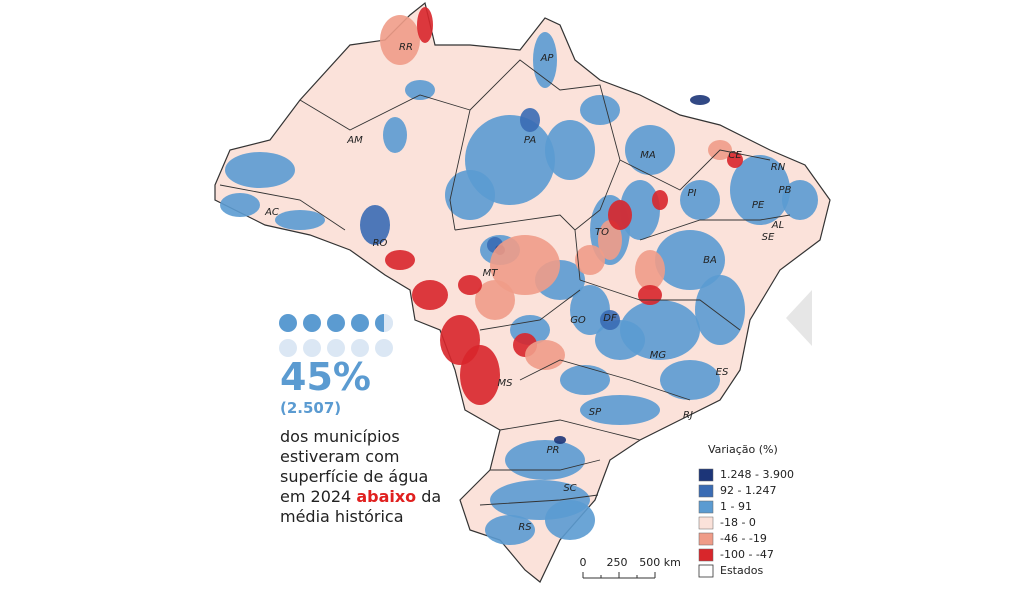  I want to click on state-label: RR, so click(406, 47).